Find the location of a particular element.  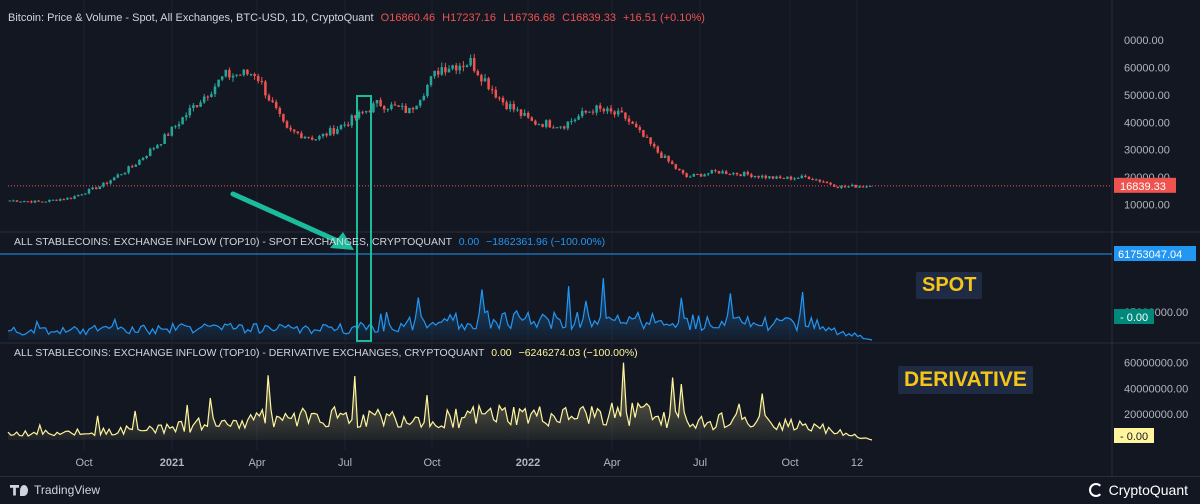

tradingview-logo: TradingView is located at coordinates (55, 490).